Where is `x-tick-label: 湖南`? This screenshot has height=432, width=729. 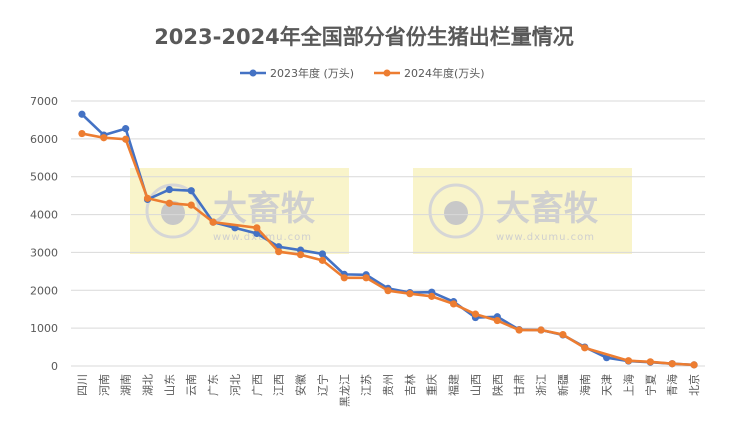 x-tick-label: 湖南 is located at coordinates (126, 385).